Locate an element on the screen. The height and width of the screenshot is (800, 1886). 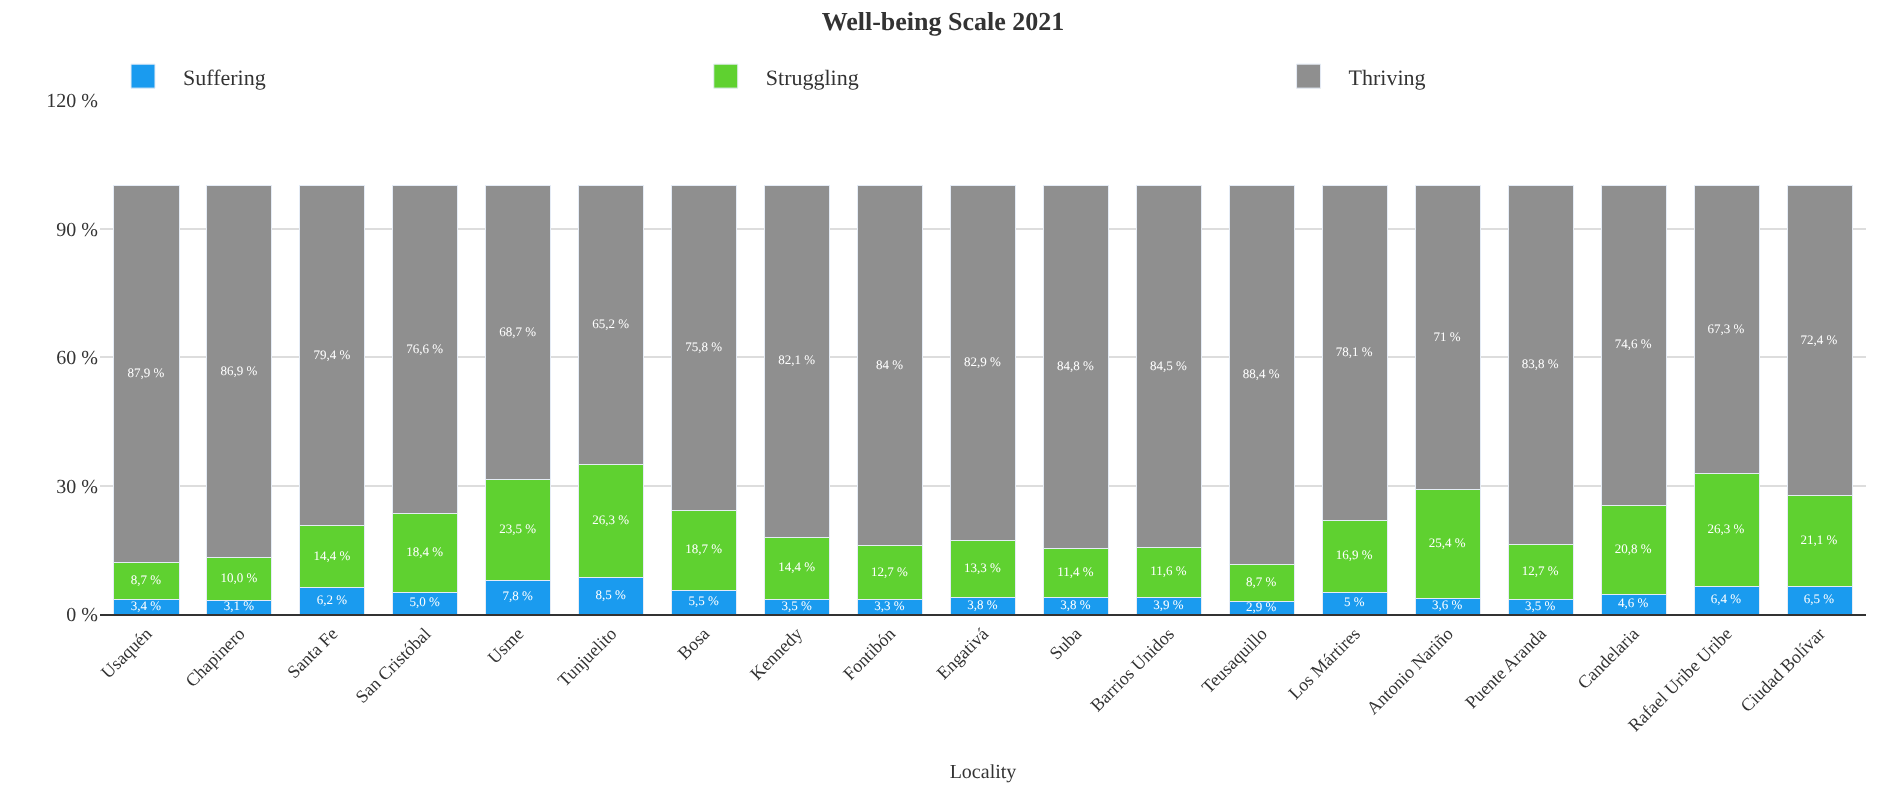
x-axis-title: Locality is located at coordinates (983, 773).